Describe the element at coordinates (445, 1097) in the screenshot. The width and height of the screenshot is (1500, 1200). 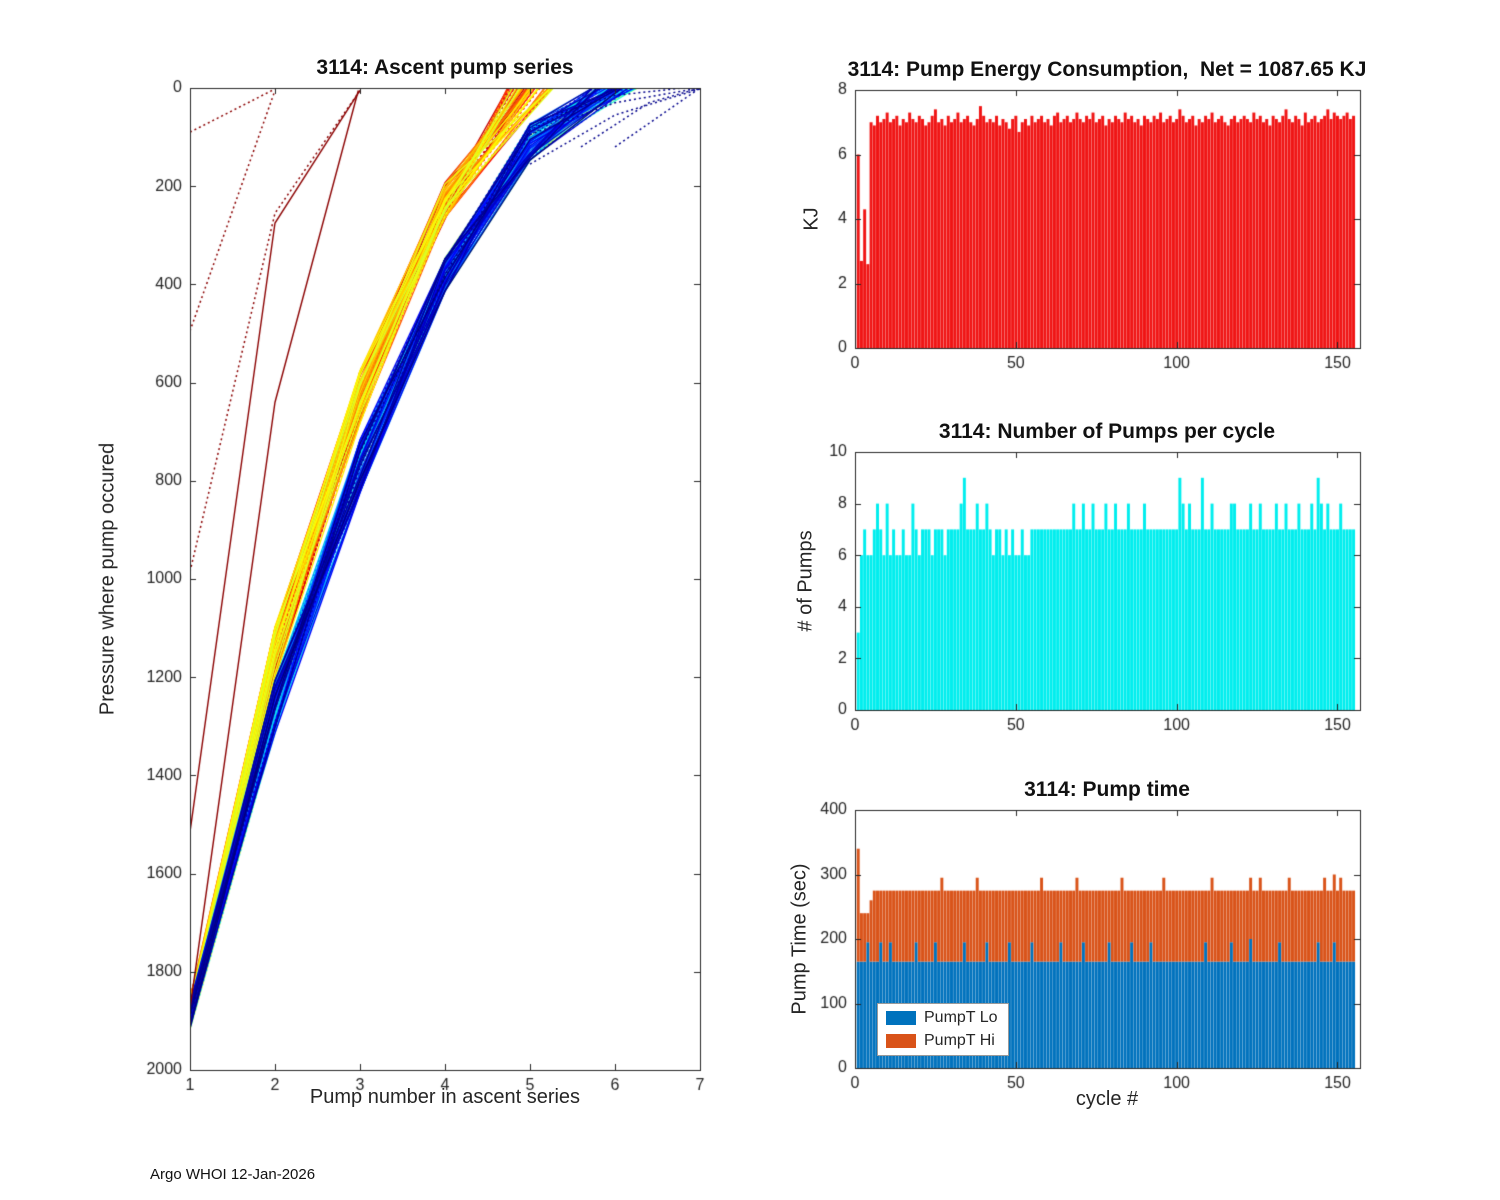
I see `ascent-x-axis-label: Pump number in ascent series` at that location.